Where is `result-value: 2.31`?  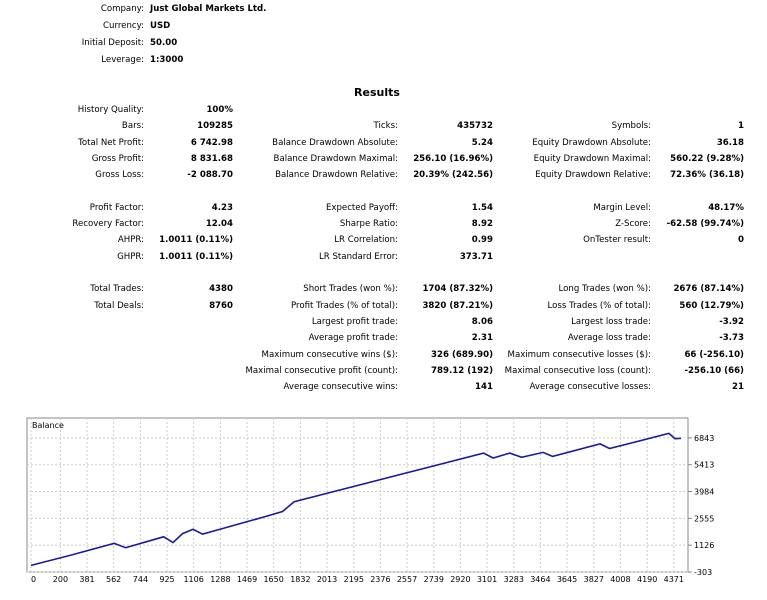
result-value: 2.31 is located at coordinates (482, 338).